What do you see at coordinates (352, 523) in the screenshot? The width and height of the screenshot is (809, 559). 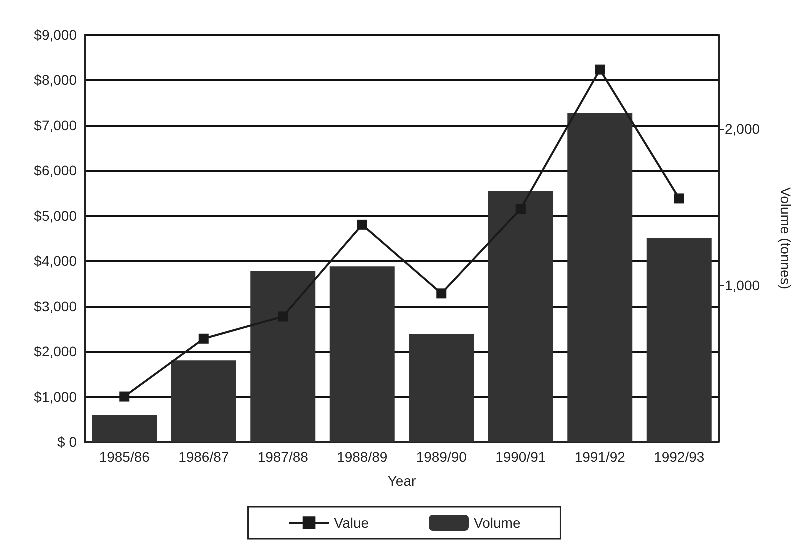 I see `legend-label: Value` at bounding box center [352, 523].